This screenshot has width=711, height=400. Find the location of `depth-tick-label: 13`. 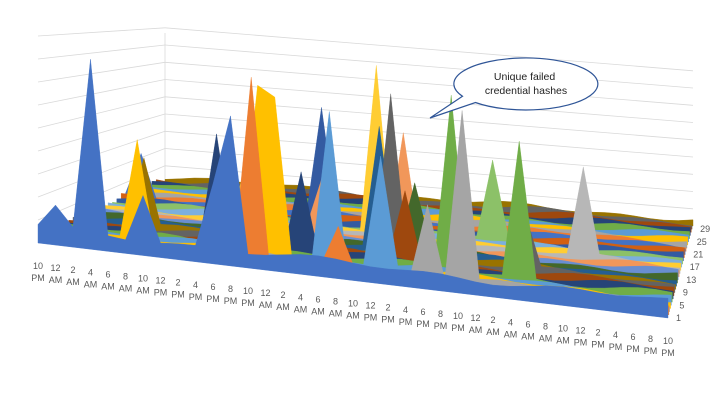

depth-tick-label: 13 is located at coordinates (691, 280).